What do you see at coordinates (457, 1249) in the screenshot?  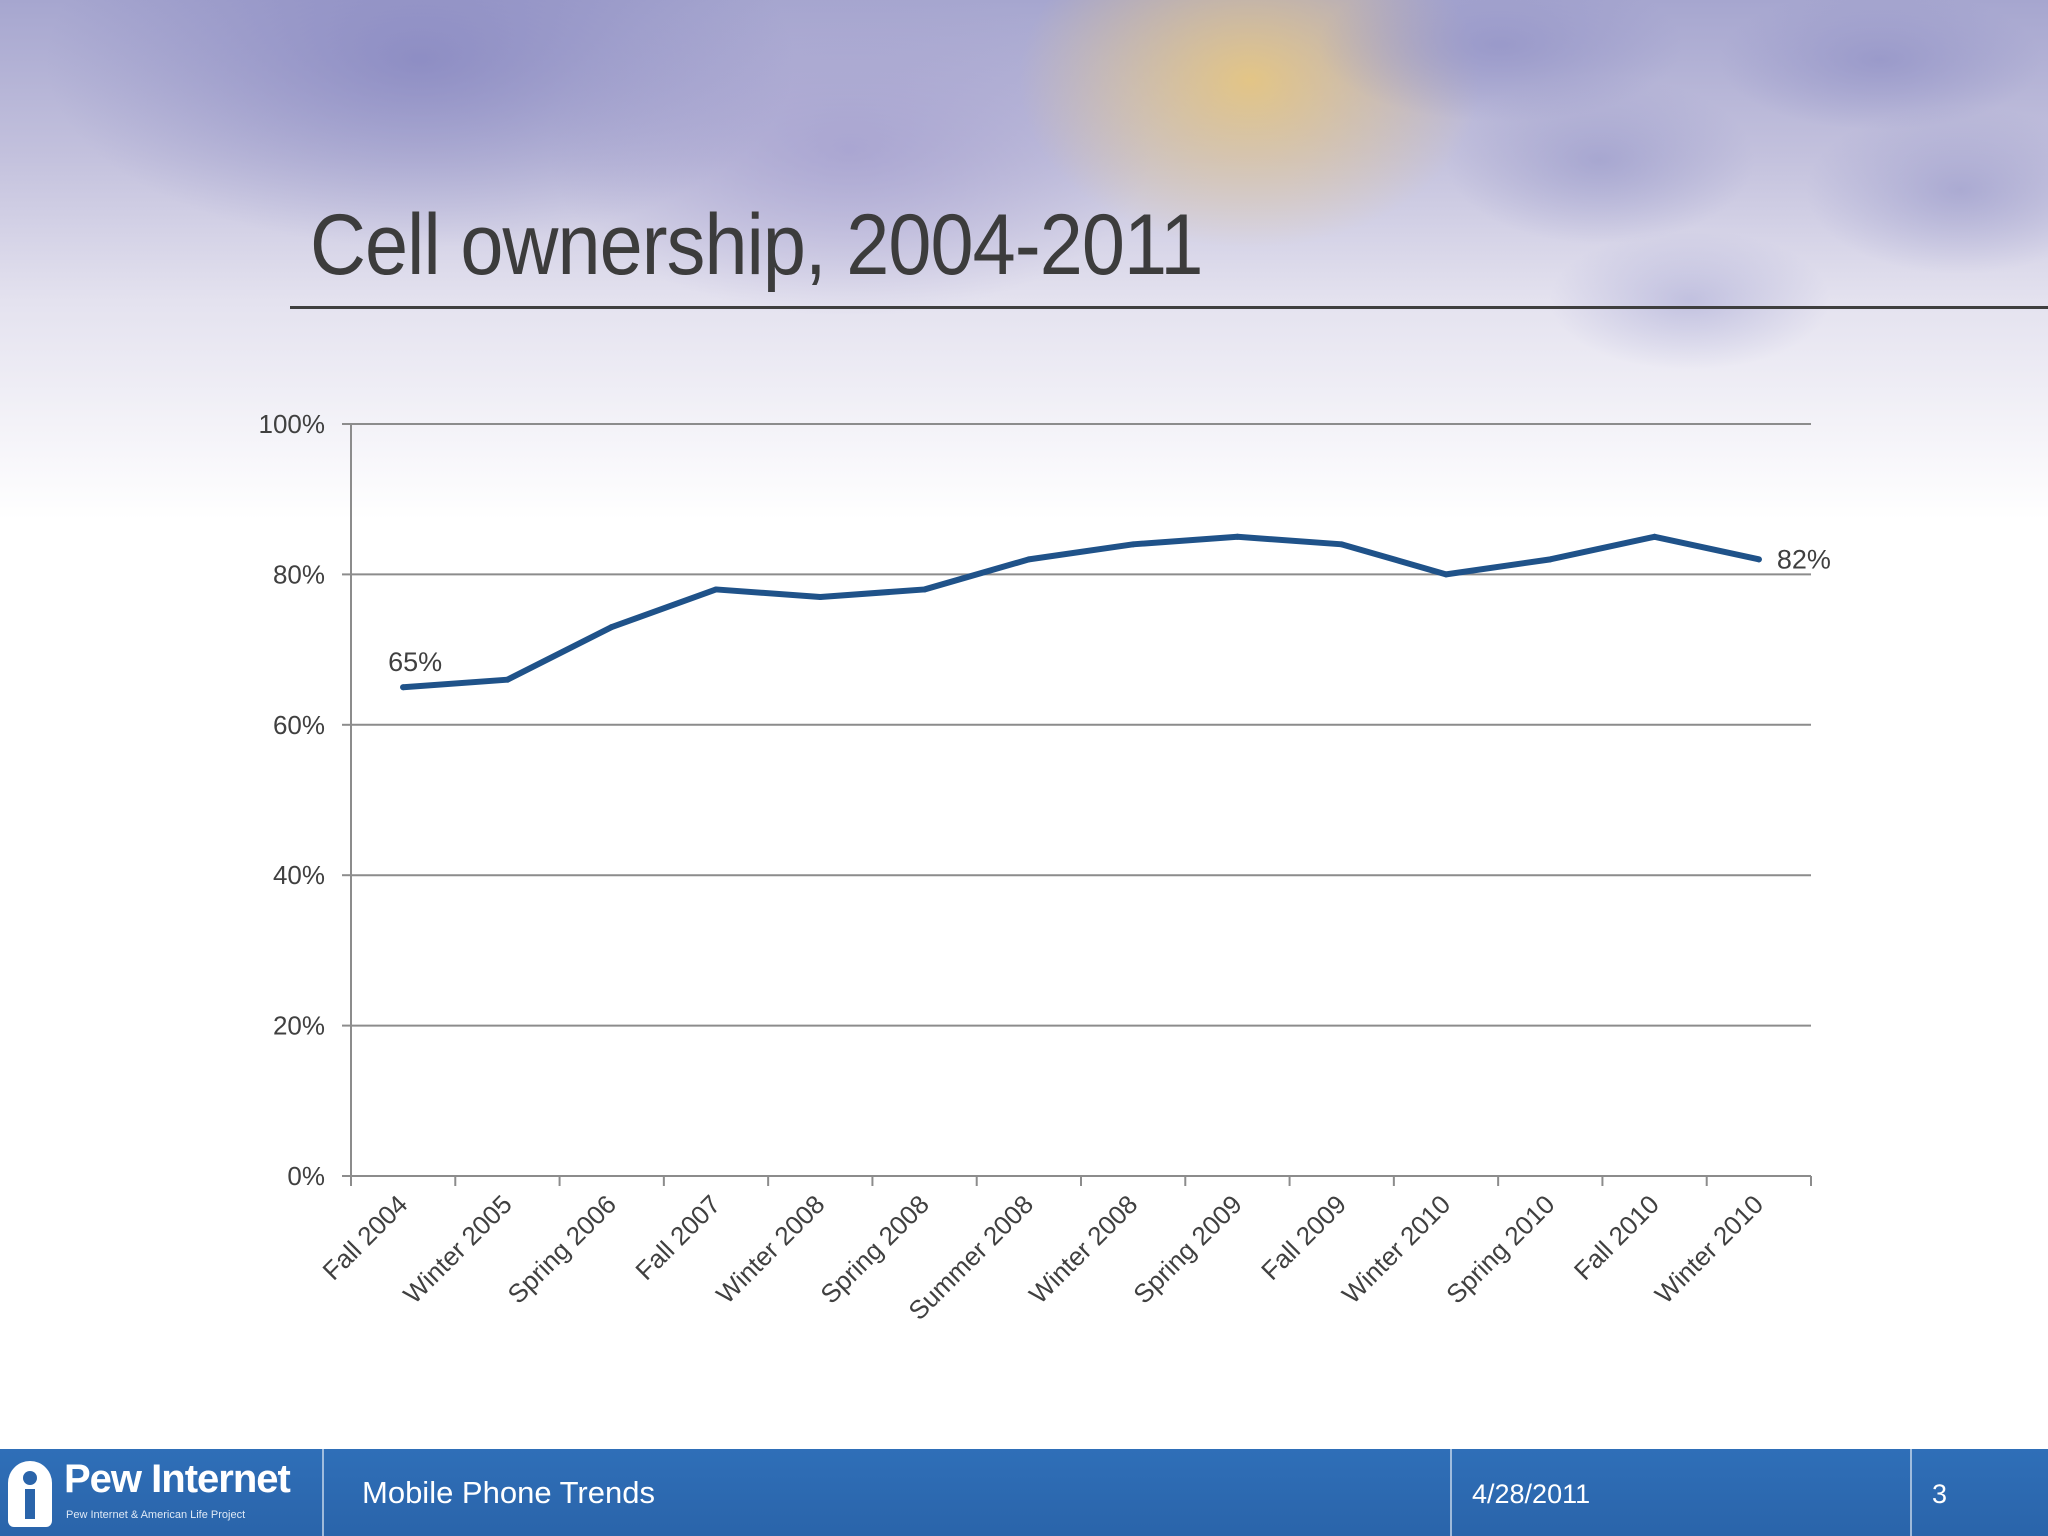 I see `x-tick-label: Winter 2005` at bounding box center [457, 1249].